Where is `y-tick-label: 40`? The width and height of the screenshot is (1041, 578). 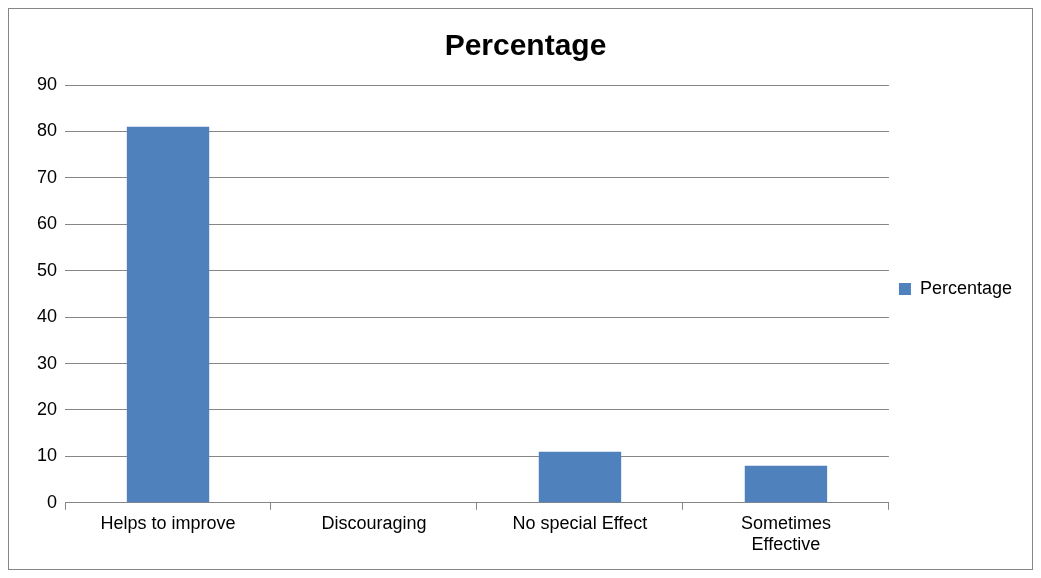 y-tick-label: 40 is located at coordinates (47, 316).